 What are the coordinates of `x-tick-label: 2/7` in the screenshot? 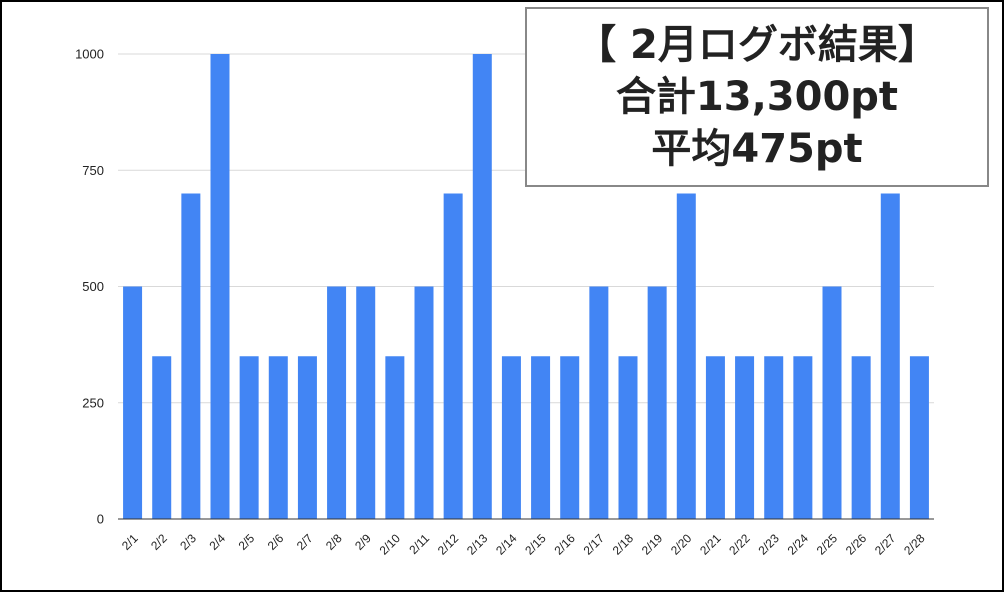 It's located at (305, 542).